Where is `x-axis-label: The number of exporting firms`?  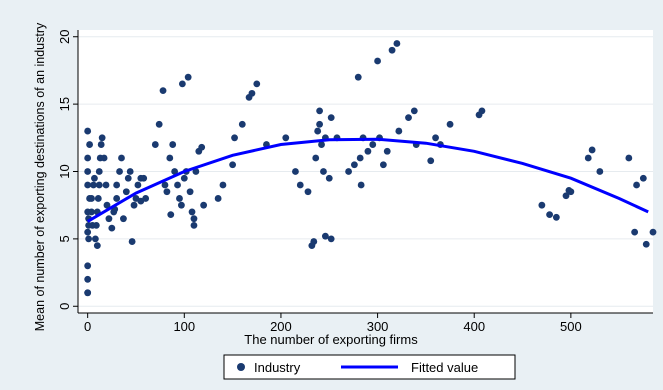
x-axis-label: The number of exporting firms is located at coordinates (331, 339).